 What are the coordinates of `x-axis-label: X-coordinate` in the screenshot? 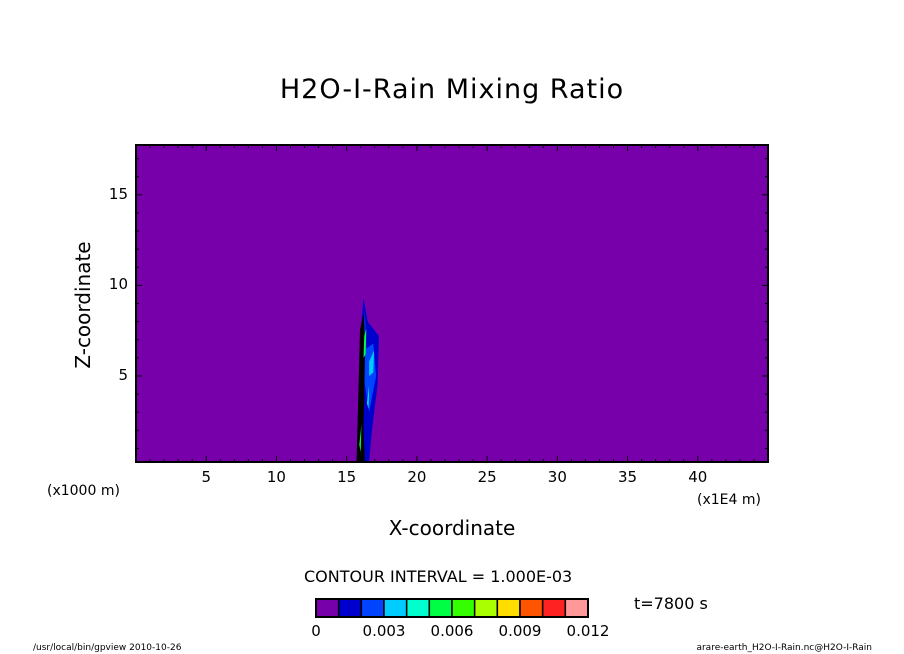 It's located at (452, 528).